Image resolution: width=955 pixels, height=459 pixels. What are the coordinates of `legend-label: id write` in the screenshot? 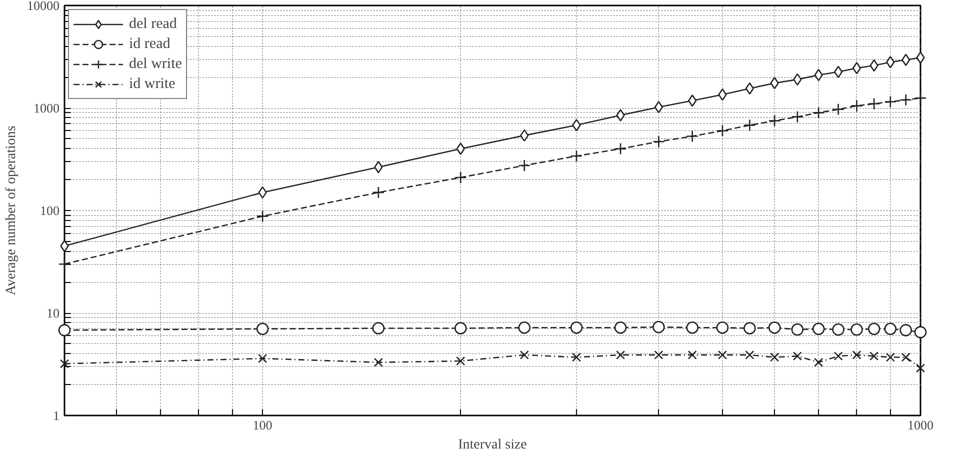 It's located at (152, 84).